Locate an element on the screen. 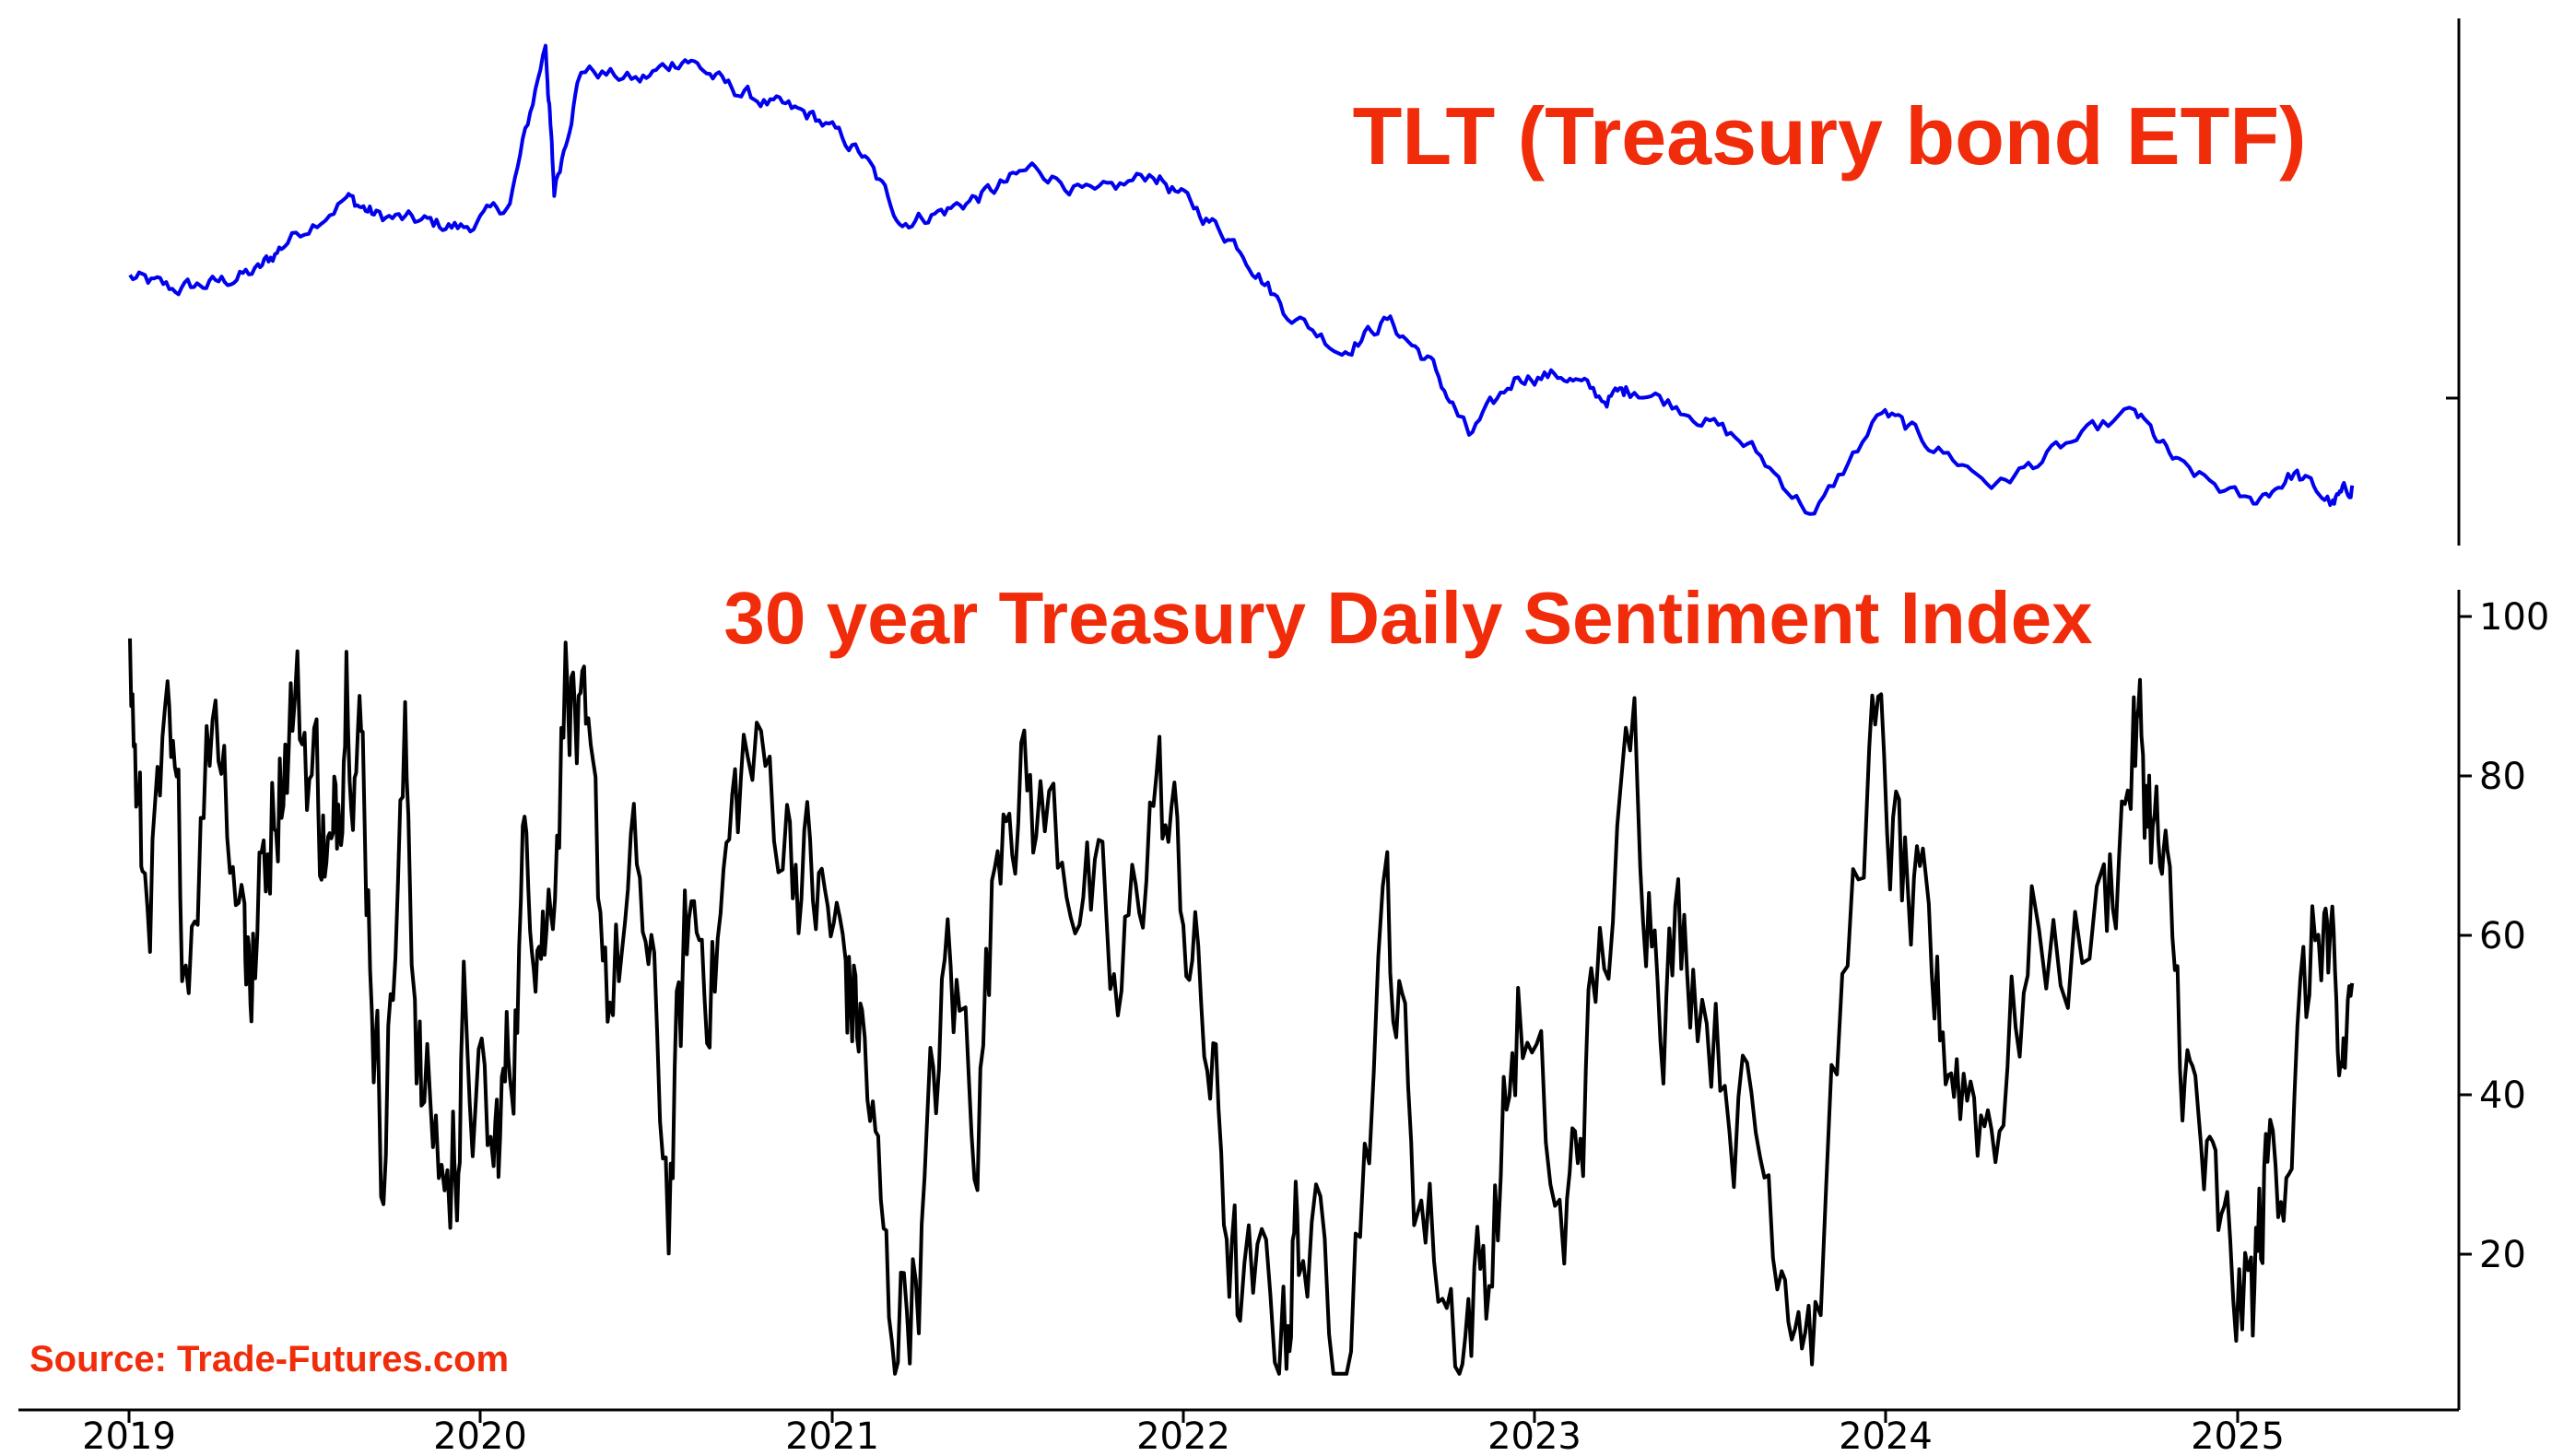  y-tick-label-80: 80 is located at coordinates (2503, 777).